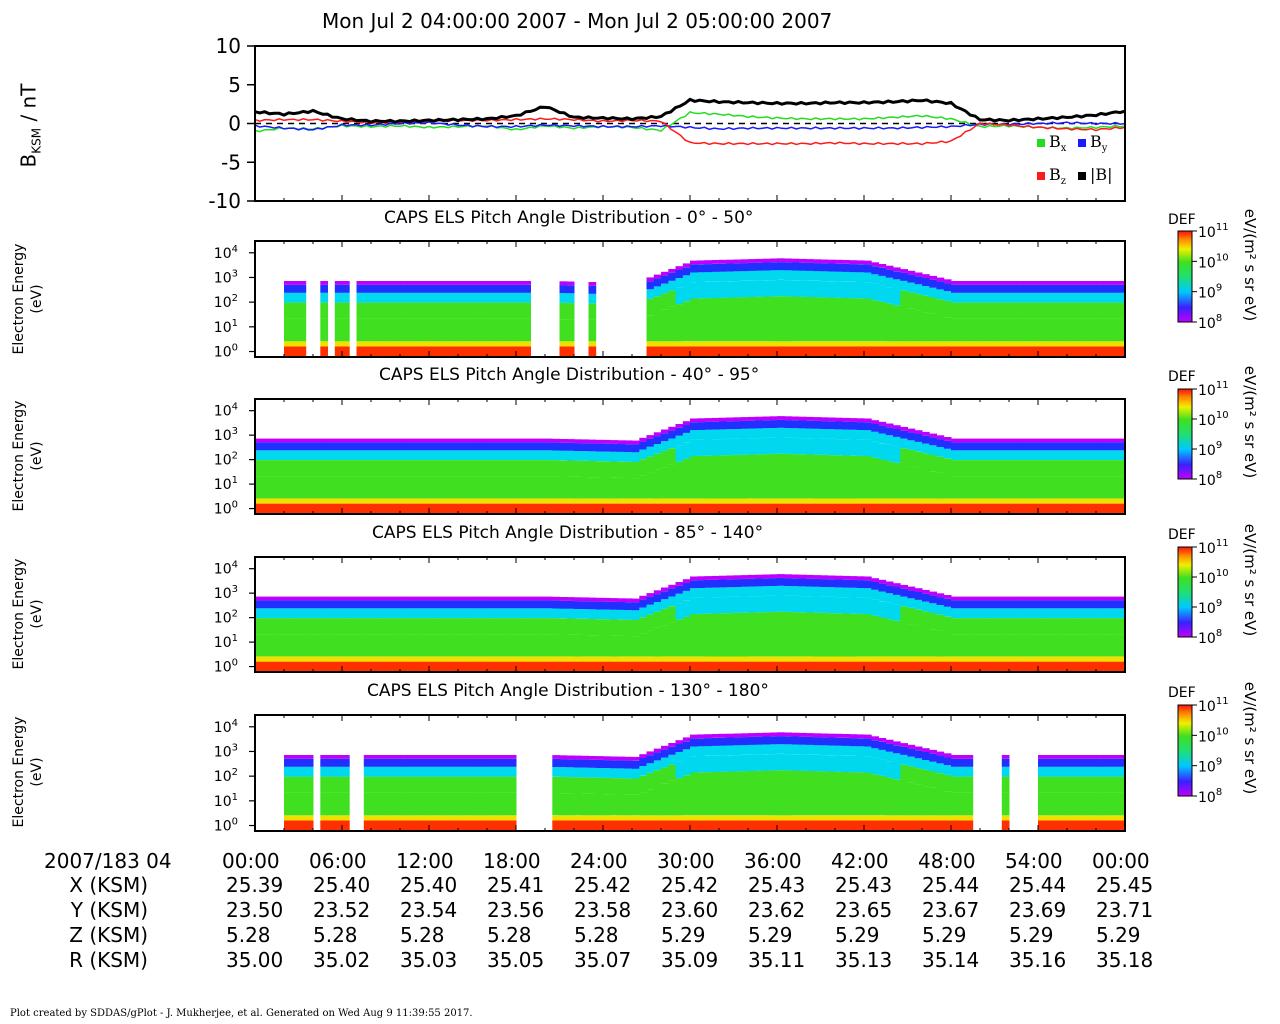 This screenshot has height=1024, width=1280. Describe the element at coordinates (951, 960) in the screenshot. I see `ephemeris-value: 35.14` at that location.